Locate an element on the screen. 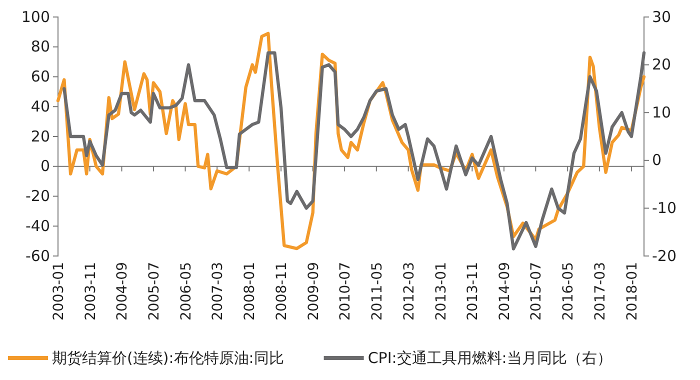 The width and height of the screenshot is (700, 380). x-tick-label: 2011-05 is located at coordinates (377, 291).